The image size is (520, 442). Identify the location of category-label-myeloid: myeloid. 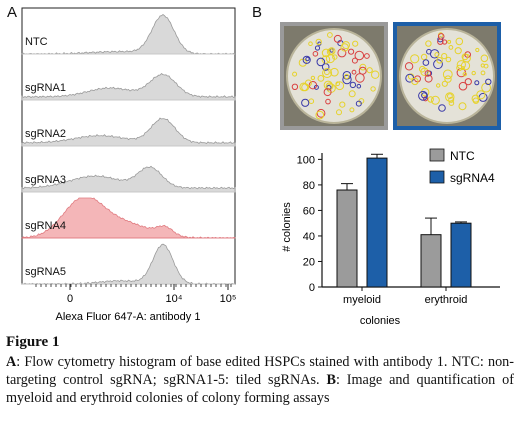
(362, 300).